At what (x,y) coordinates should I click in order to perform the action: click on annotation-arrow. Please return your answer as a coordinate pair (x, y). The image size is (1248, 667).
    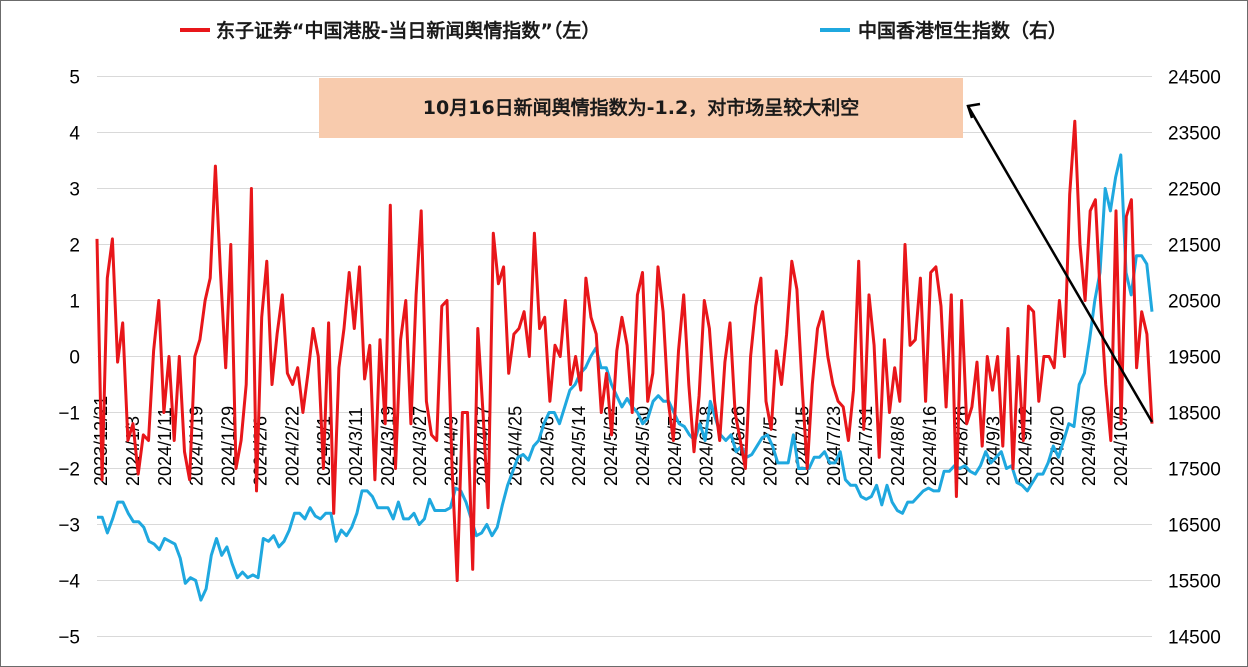
    Looking at the image, I should click on (1060, 264).